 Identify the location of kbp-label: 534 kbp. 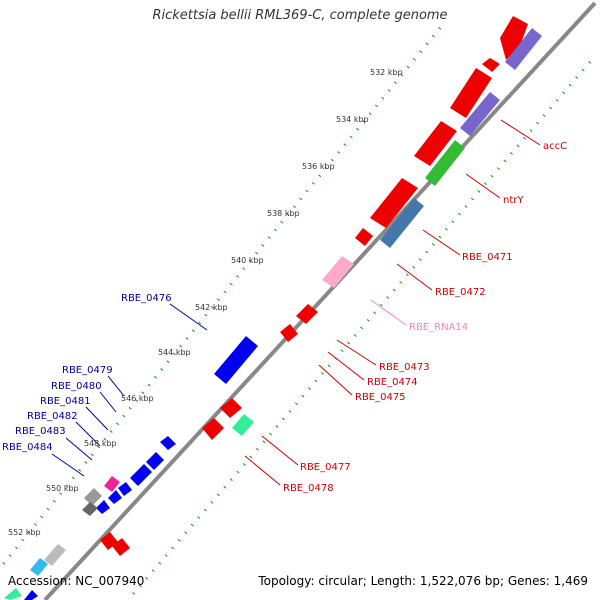
(352, 119).